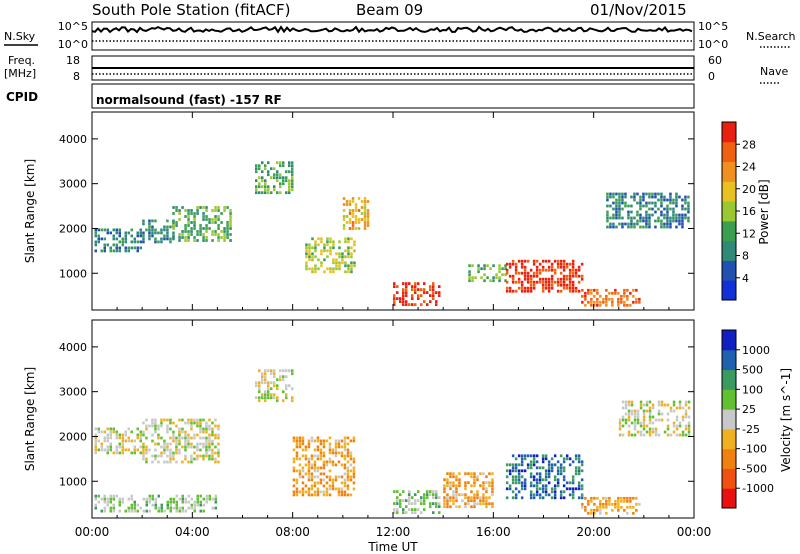  I want to click on xtick-label: 20:00, so click(593, 532).